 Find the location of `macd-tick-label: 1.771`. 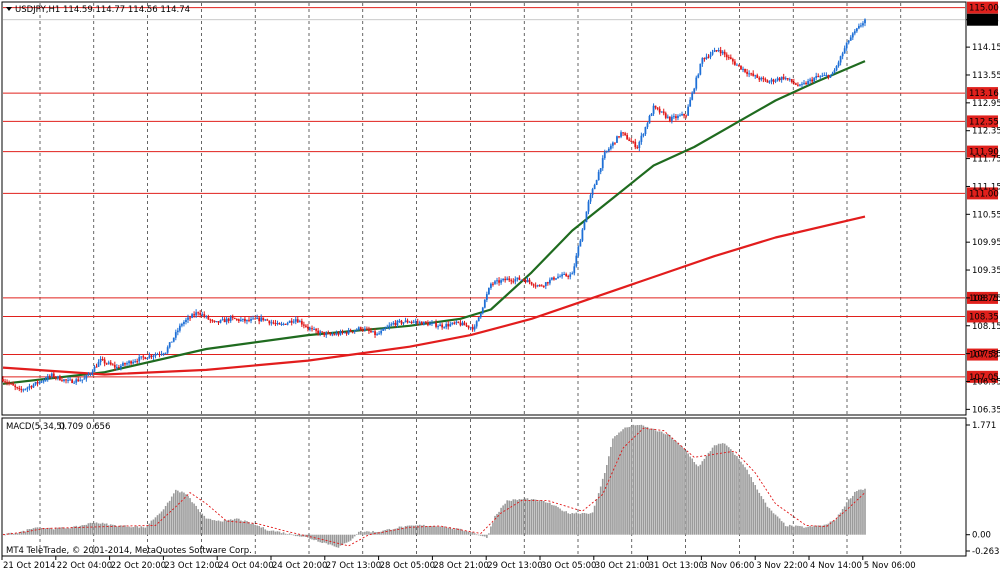

macd-tick-label: 1.771 is located at coordinates (984, 426).